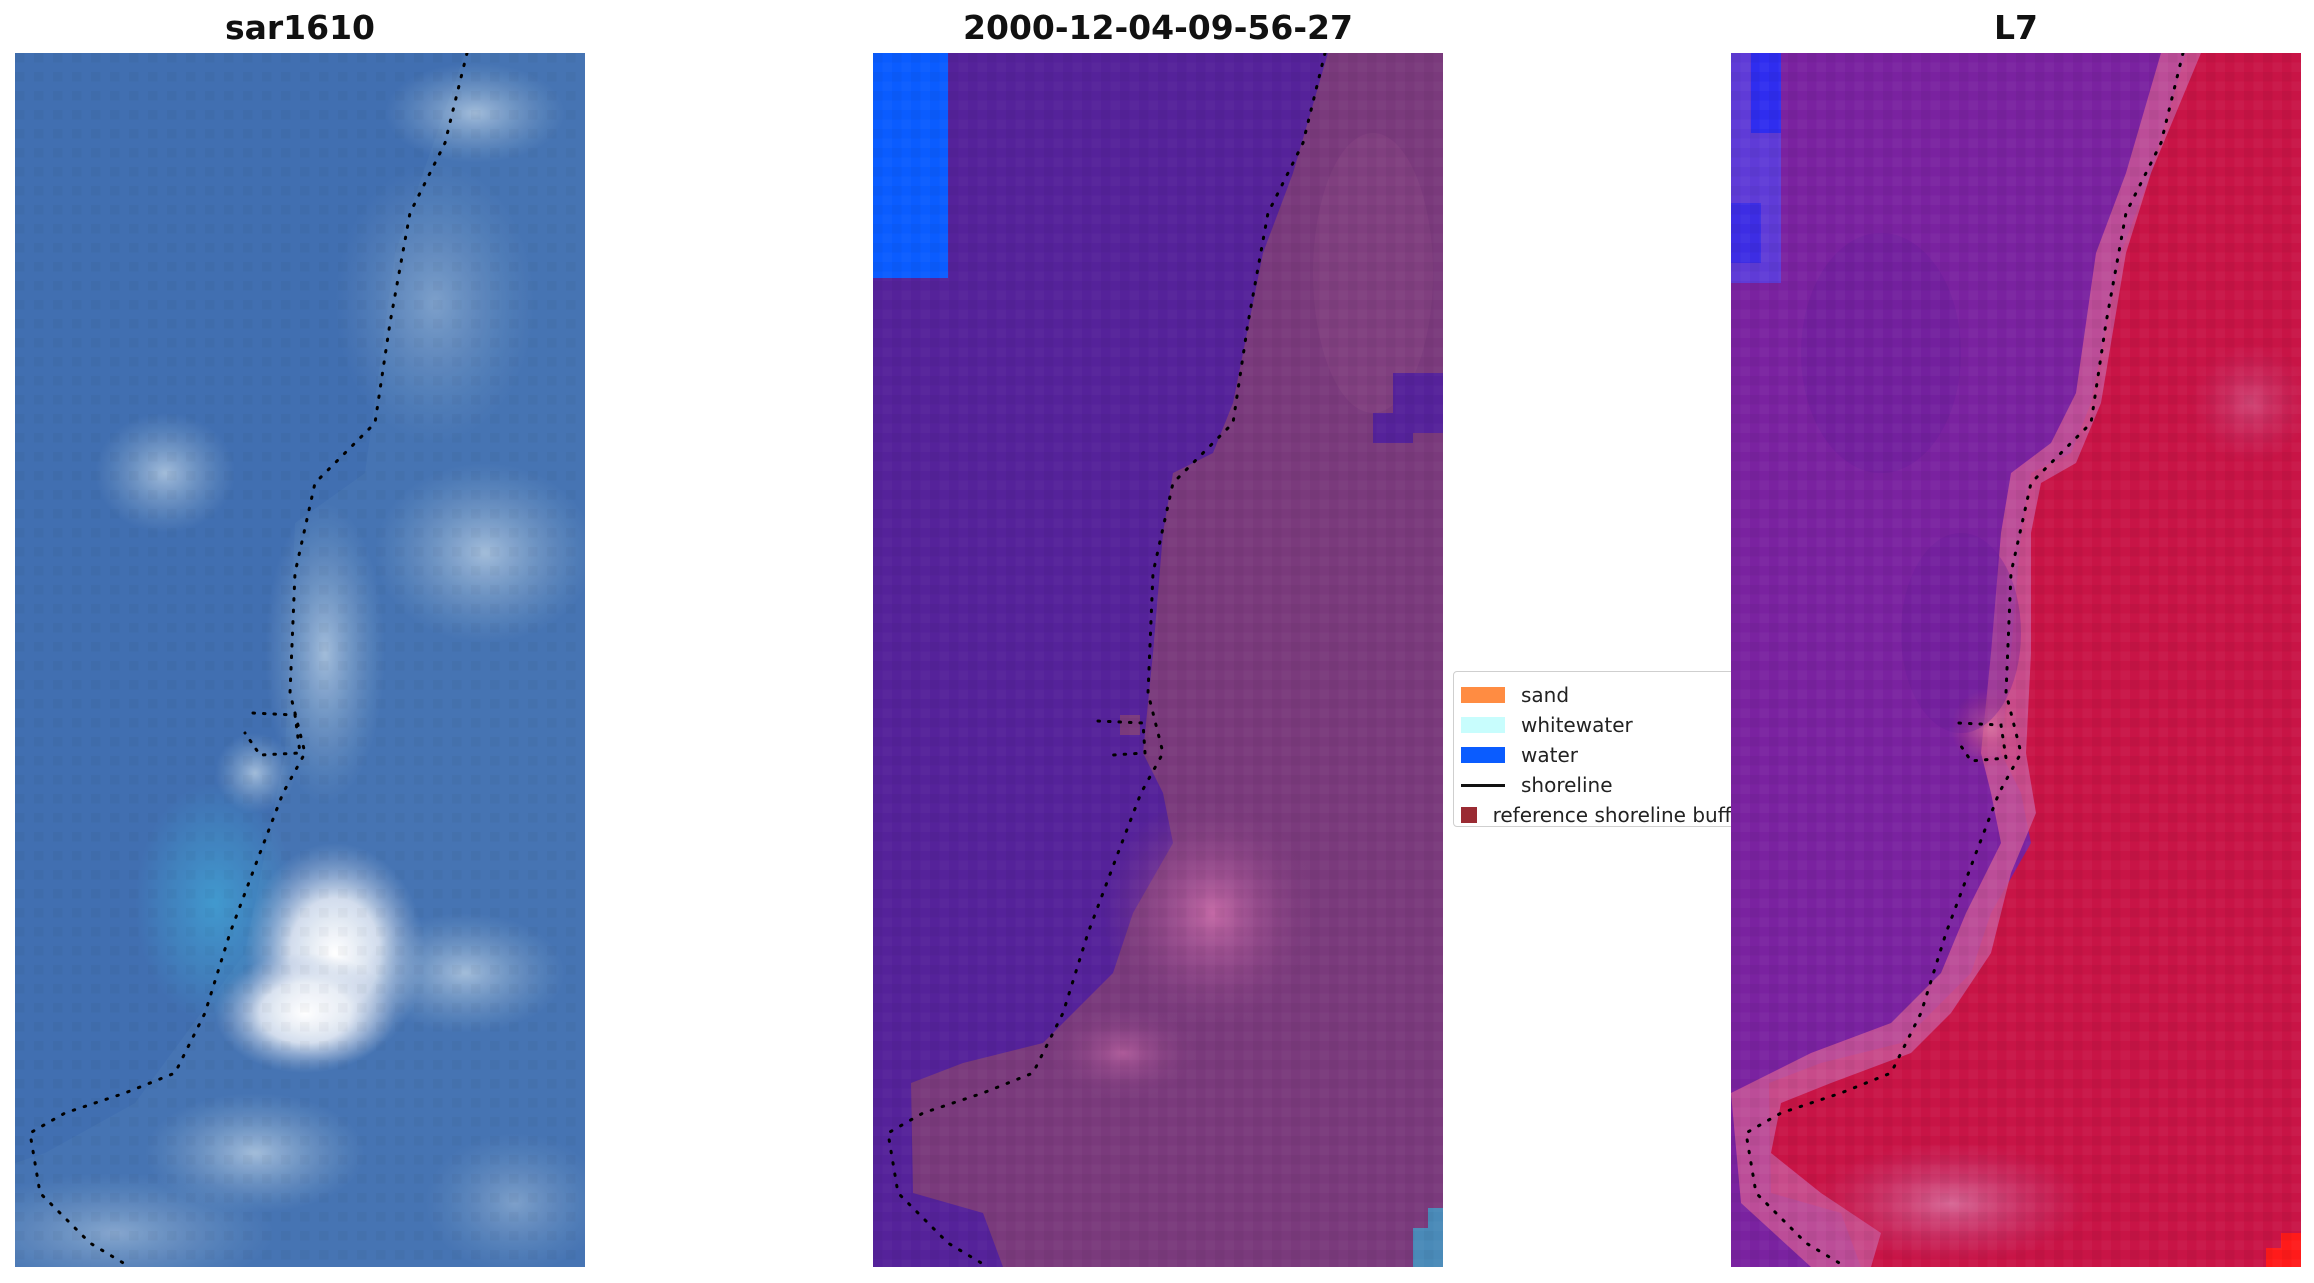  I want to click on shoreline-line-icon, so click(1483, 785).